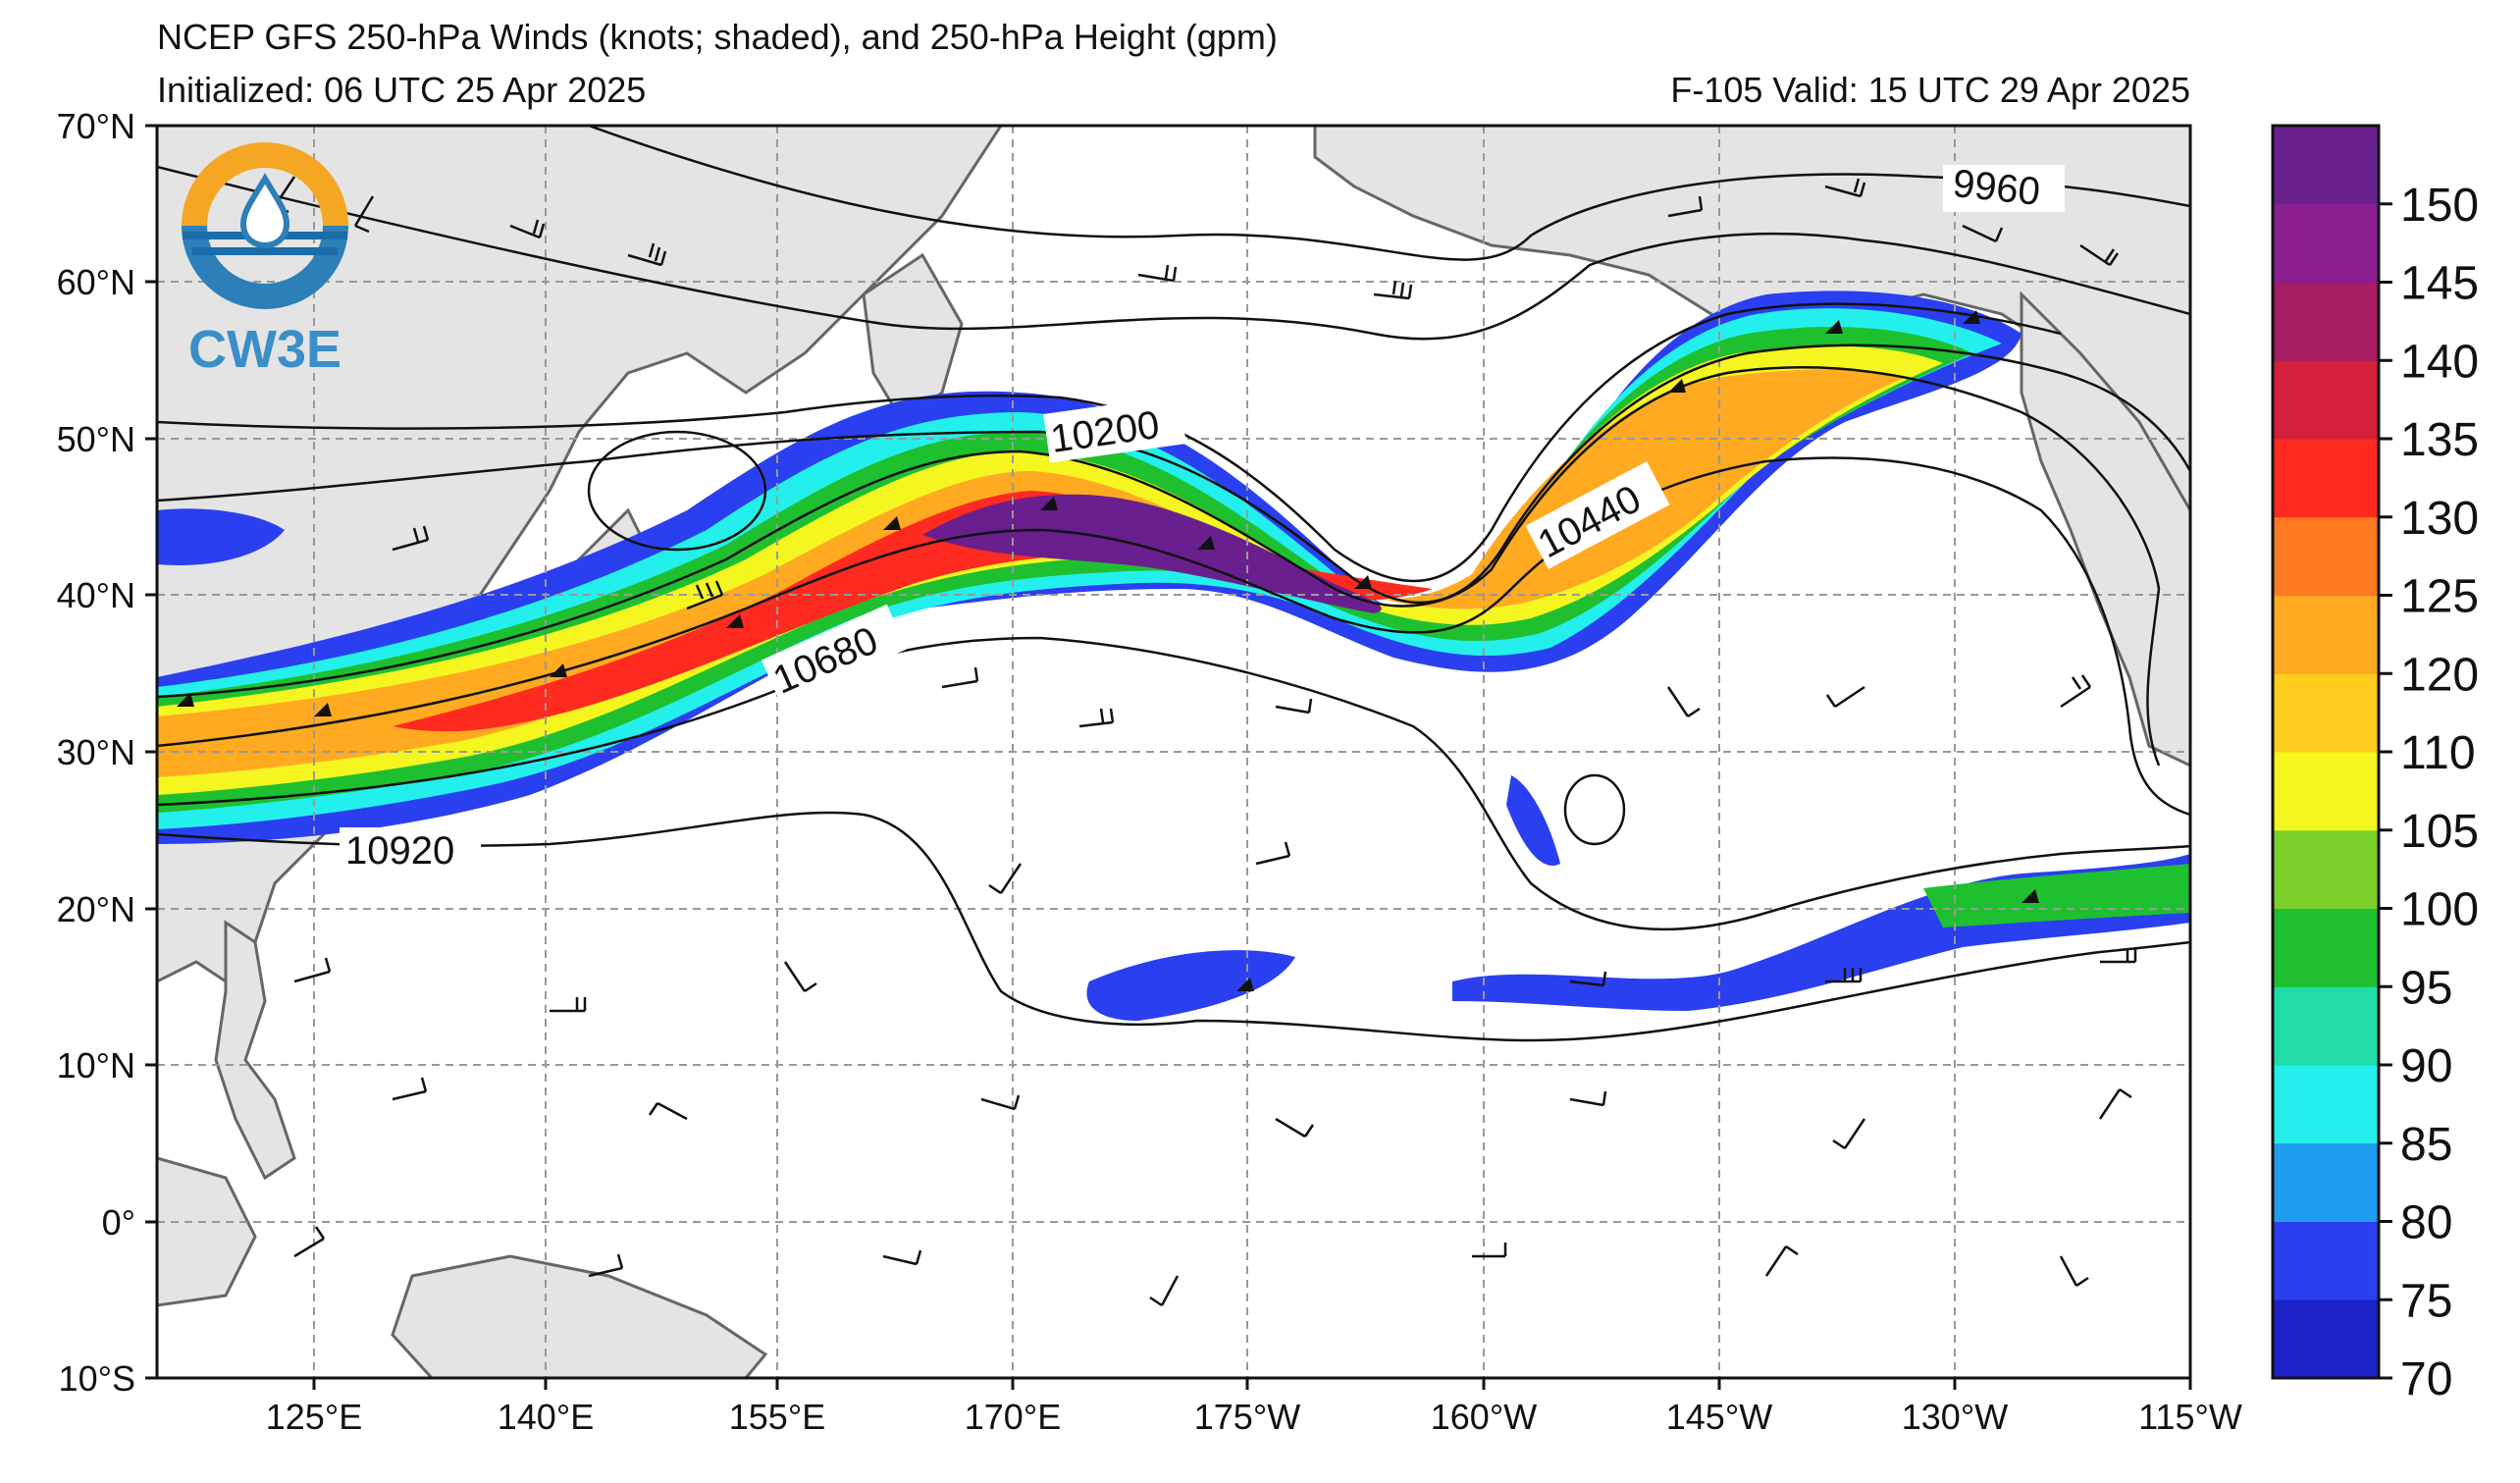 The height and width of the screenshot is (1483, 2520). Describe the element at coordinates (2056, 896) in the screenshot. I see `jet-band-east-inner` at that location.